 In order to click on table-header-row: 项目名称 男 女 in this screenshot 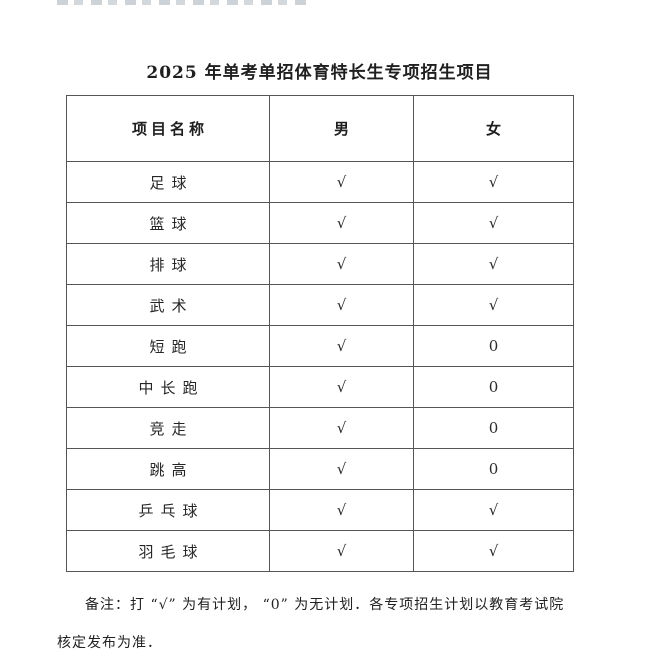, I will do `click(320, 128)`.